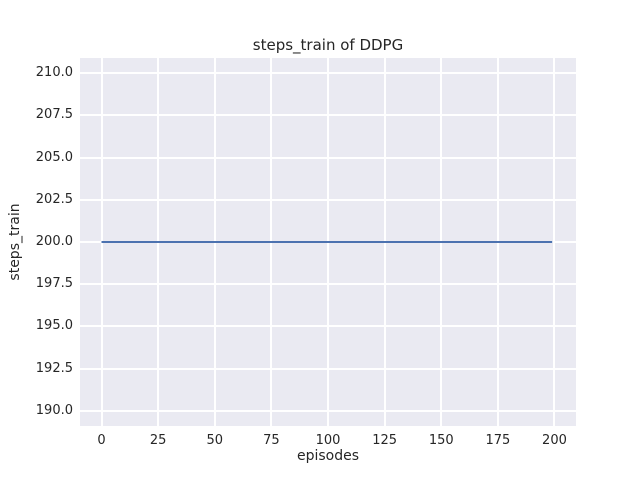 The height and width of the screenshot is (480, 640). What do you see at coordinates (15, 242) in the screenshot?
I see `y-axis-label: steps_train` at bounding box center [15, 242].